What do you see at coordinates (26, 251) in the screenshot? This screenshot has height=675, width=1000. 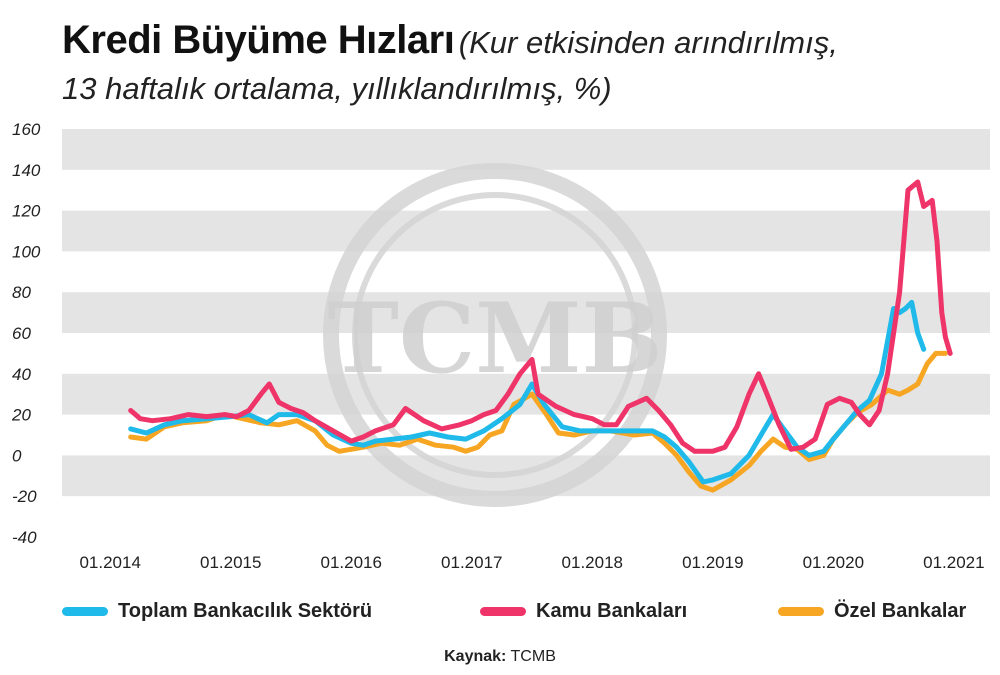 I see `y-tick-label: 100` at bounding box center [26, 251].